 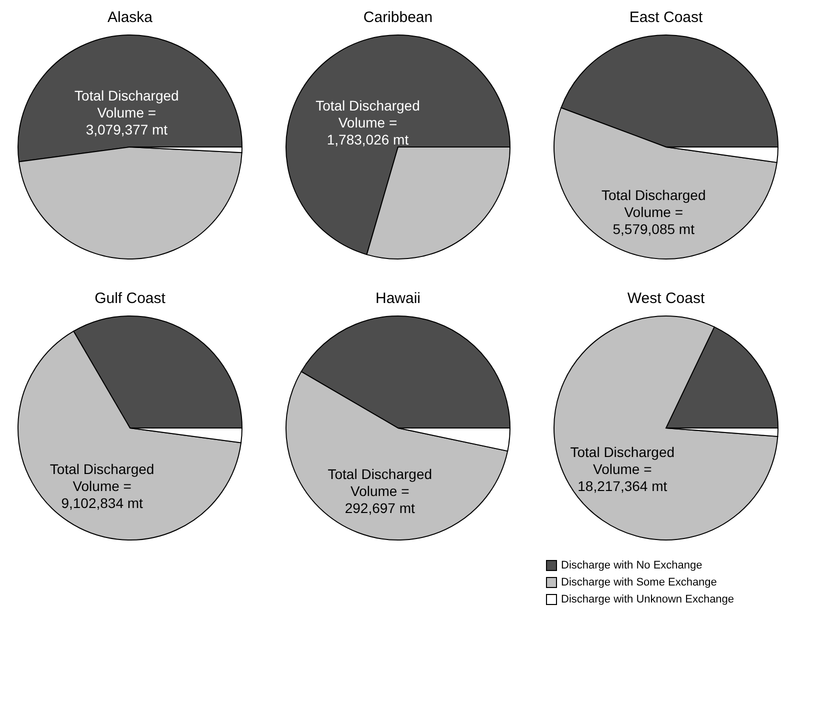 I want to click on chart-title: West Coast, so click(x=666, y=298).